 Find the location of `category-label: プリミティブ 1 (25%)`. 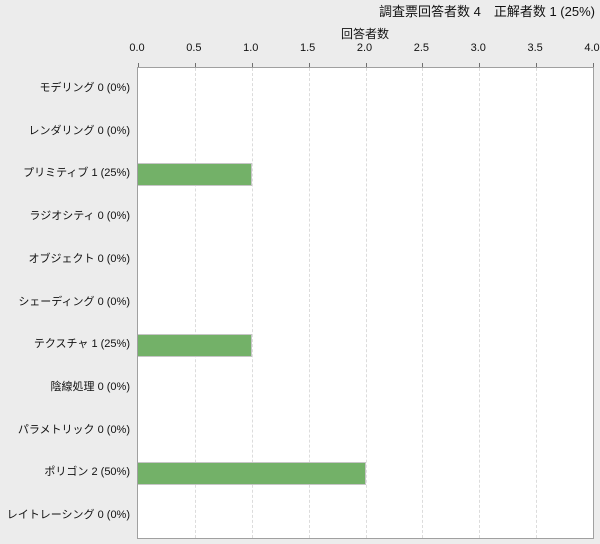

category-label: プリミティブ 1 (25%) is located at coordinates (76, 173).